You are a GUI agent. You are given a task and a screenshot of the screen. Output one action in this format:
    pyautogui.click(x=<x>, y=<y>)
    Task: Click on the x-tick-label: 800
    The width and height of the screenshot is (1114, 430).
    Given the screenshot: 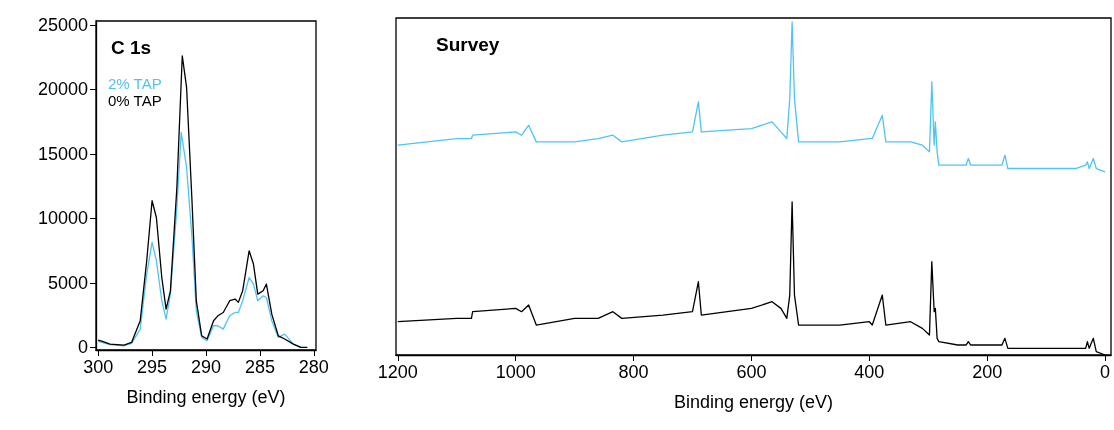 What is the action you would take?
    pyautogui.click(x=633, y=372)
    